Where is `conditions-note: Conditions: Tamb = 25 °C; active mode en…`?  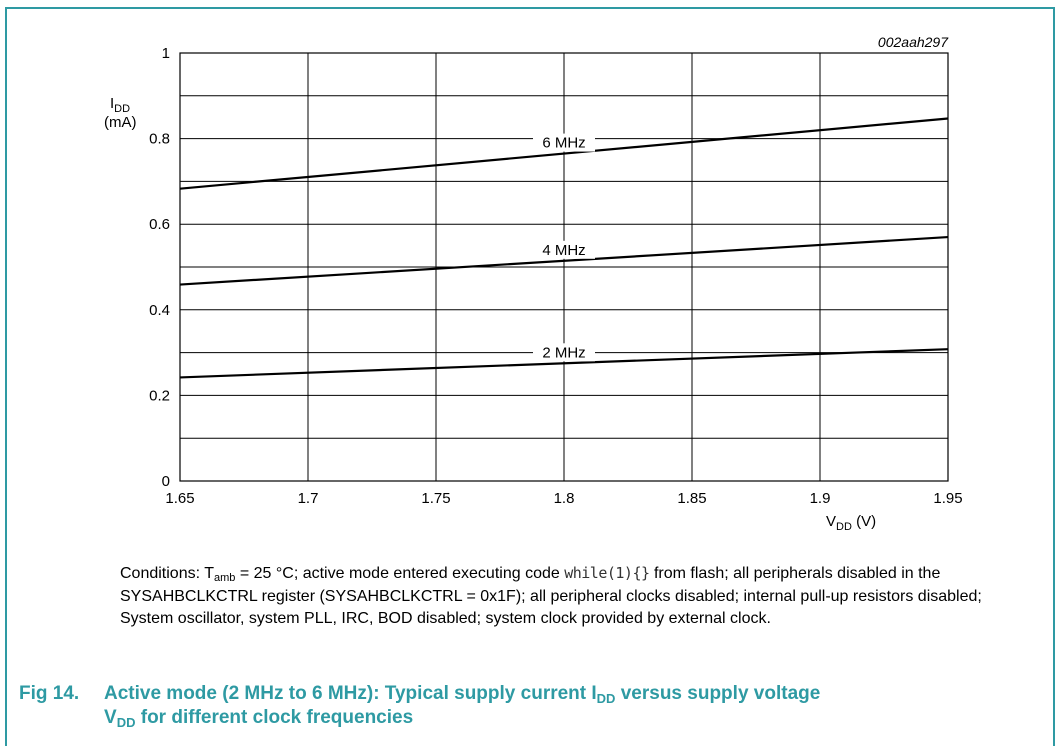
conditions-note: Conditions: Tamb = 25 °C; active mode en… is located at coordinates (551, 595).